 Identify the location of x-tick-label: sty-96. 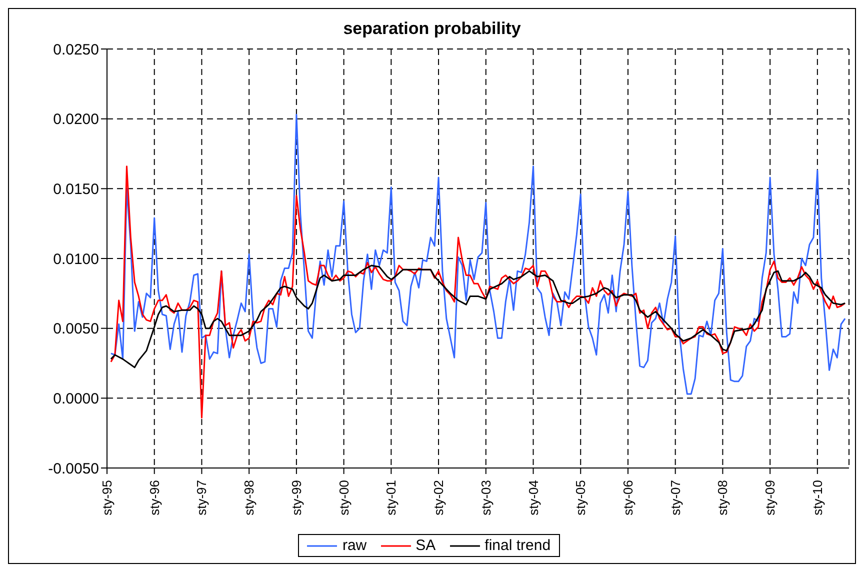
(154, 498).